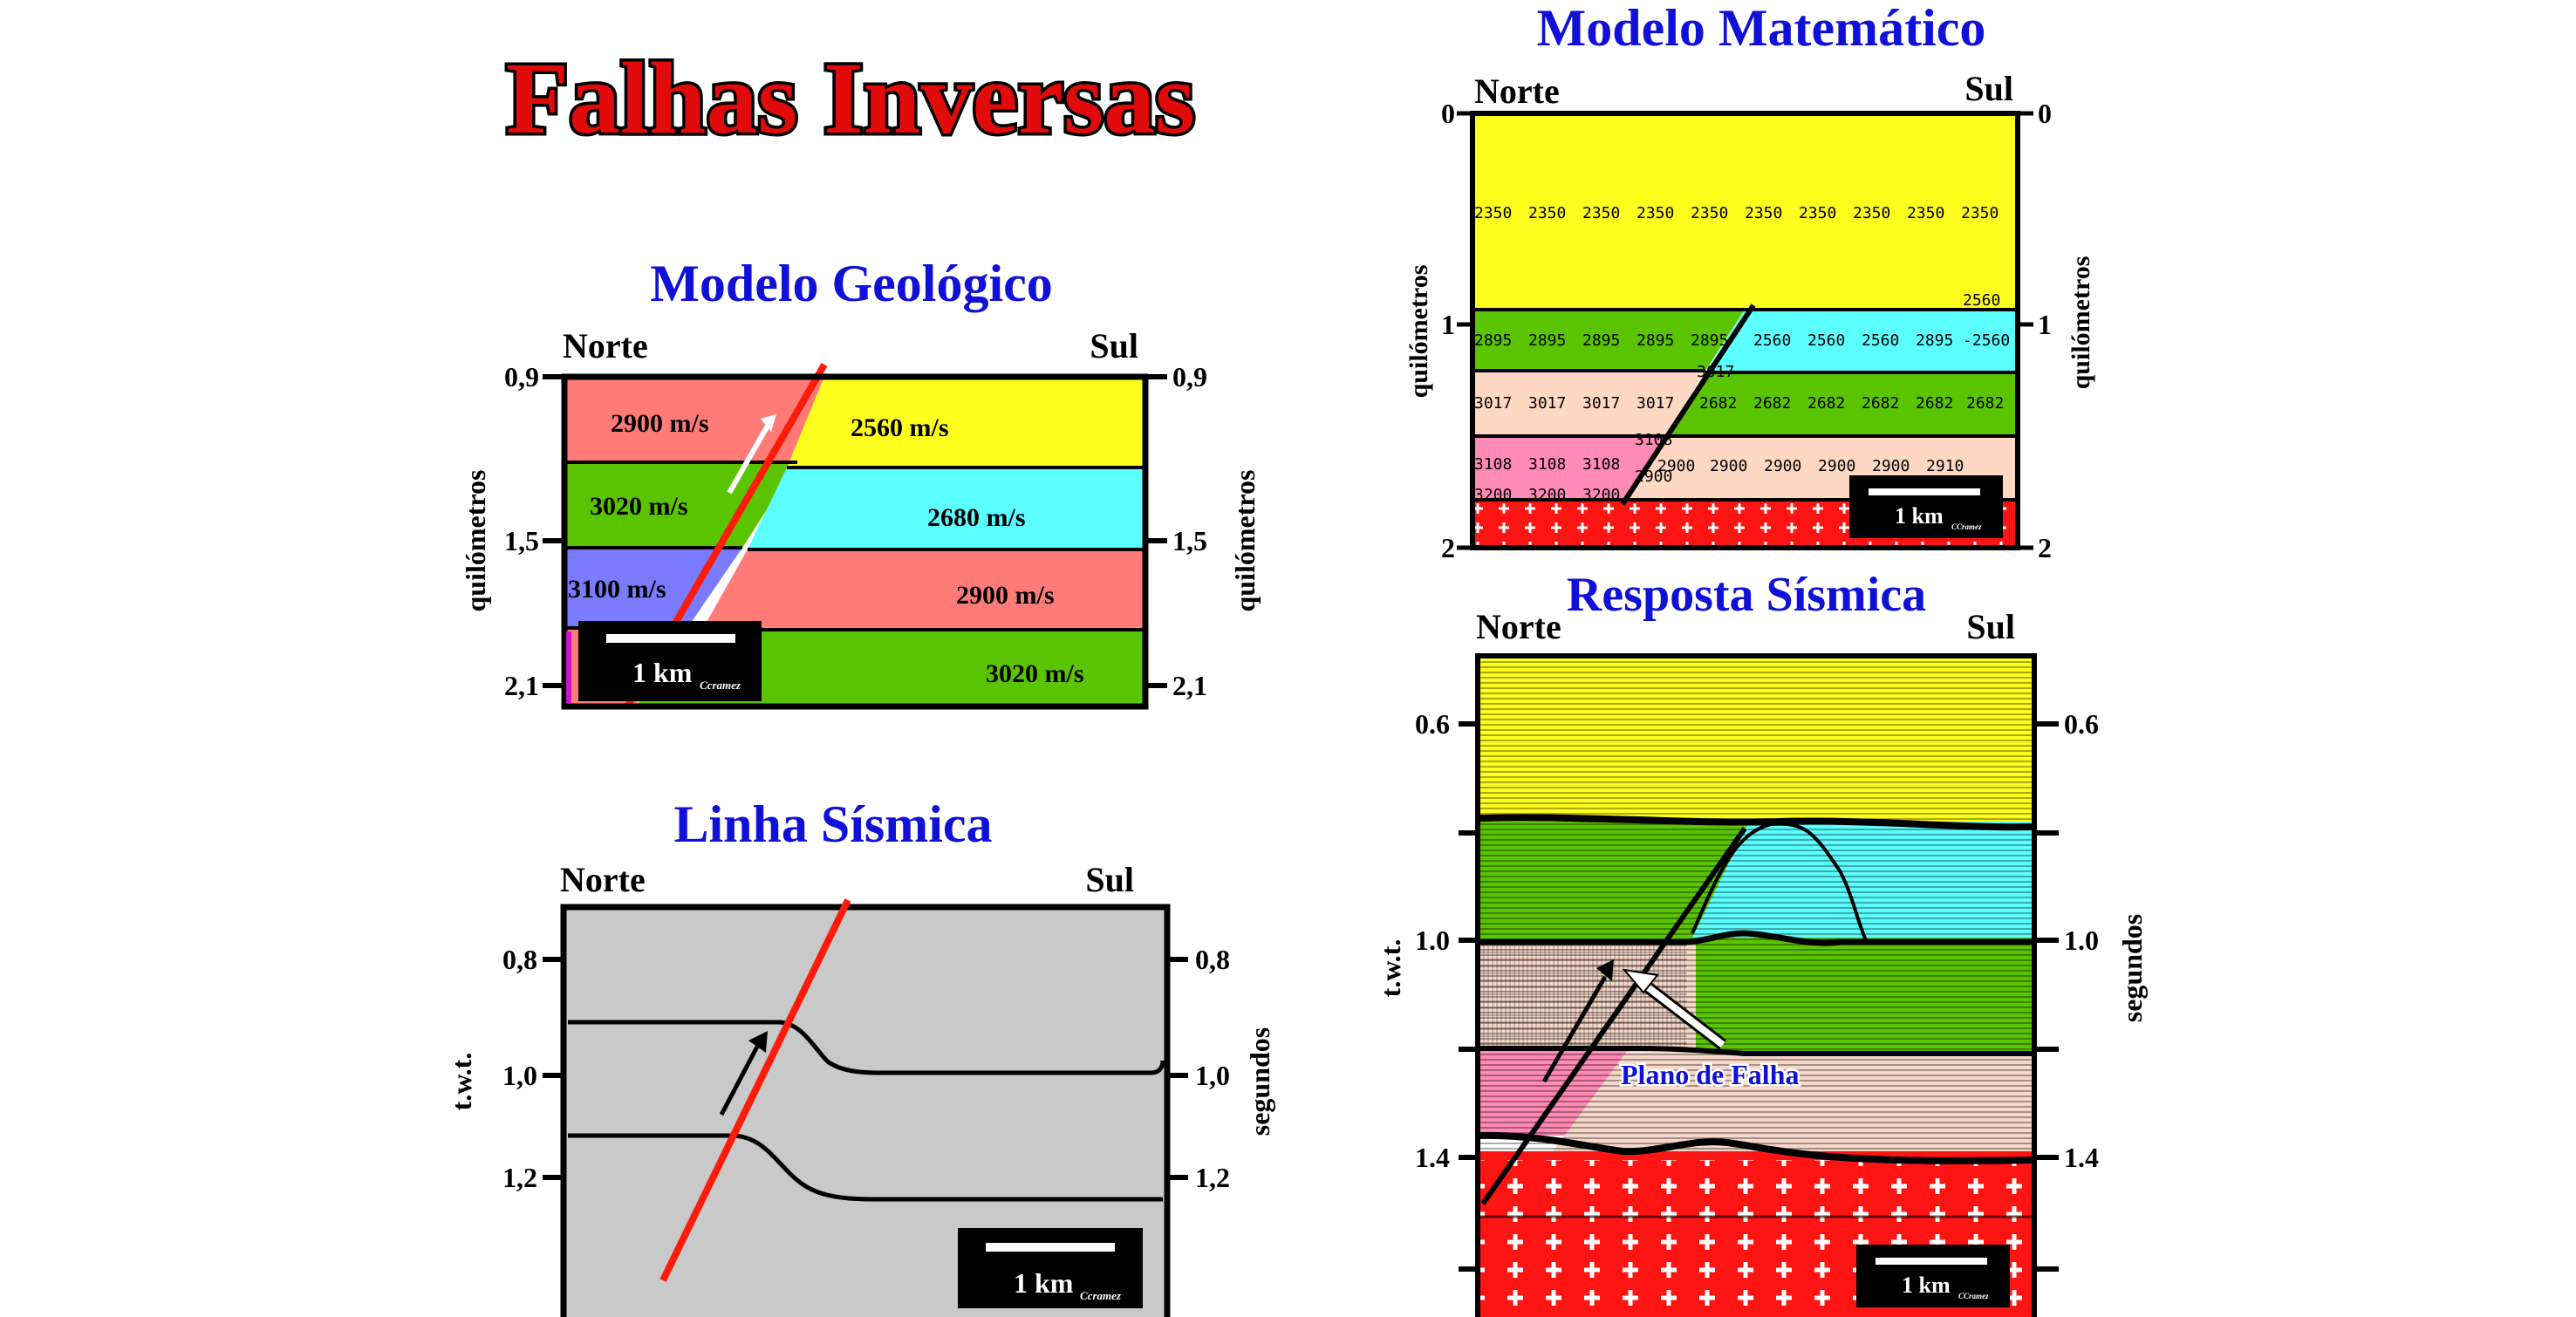  Describe the element at coordinates (1926, 1285) in the screenshot. I see `response-scale-label: 1 km` at that location.